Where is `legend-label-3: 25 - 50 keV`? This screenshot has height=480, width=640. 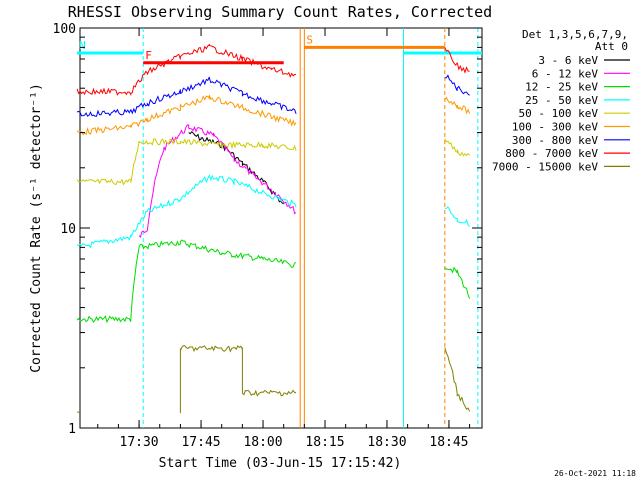
legend-label-3: 25 - 50 keV is located at coordinates (561, 100).